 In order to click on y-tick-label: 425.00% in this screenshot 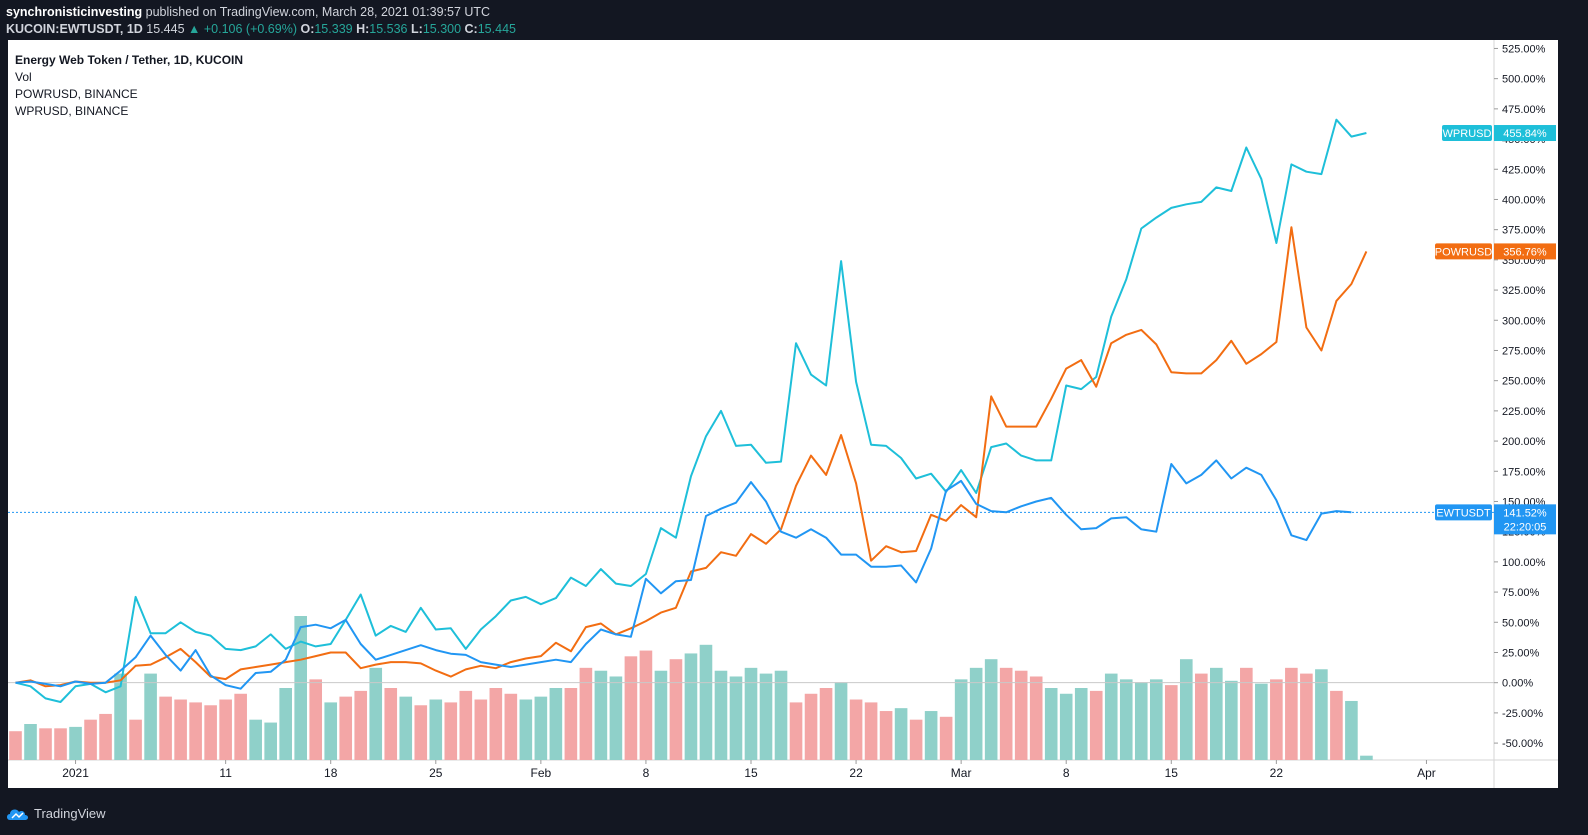, I will do `click(1524, 170)`.